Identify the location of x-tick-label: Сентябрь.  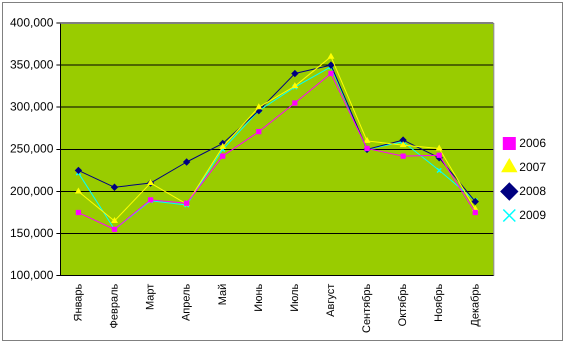
(367, 308).